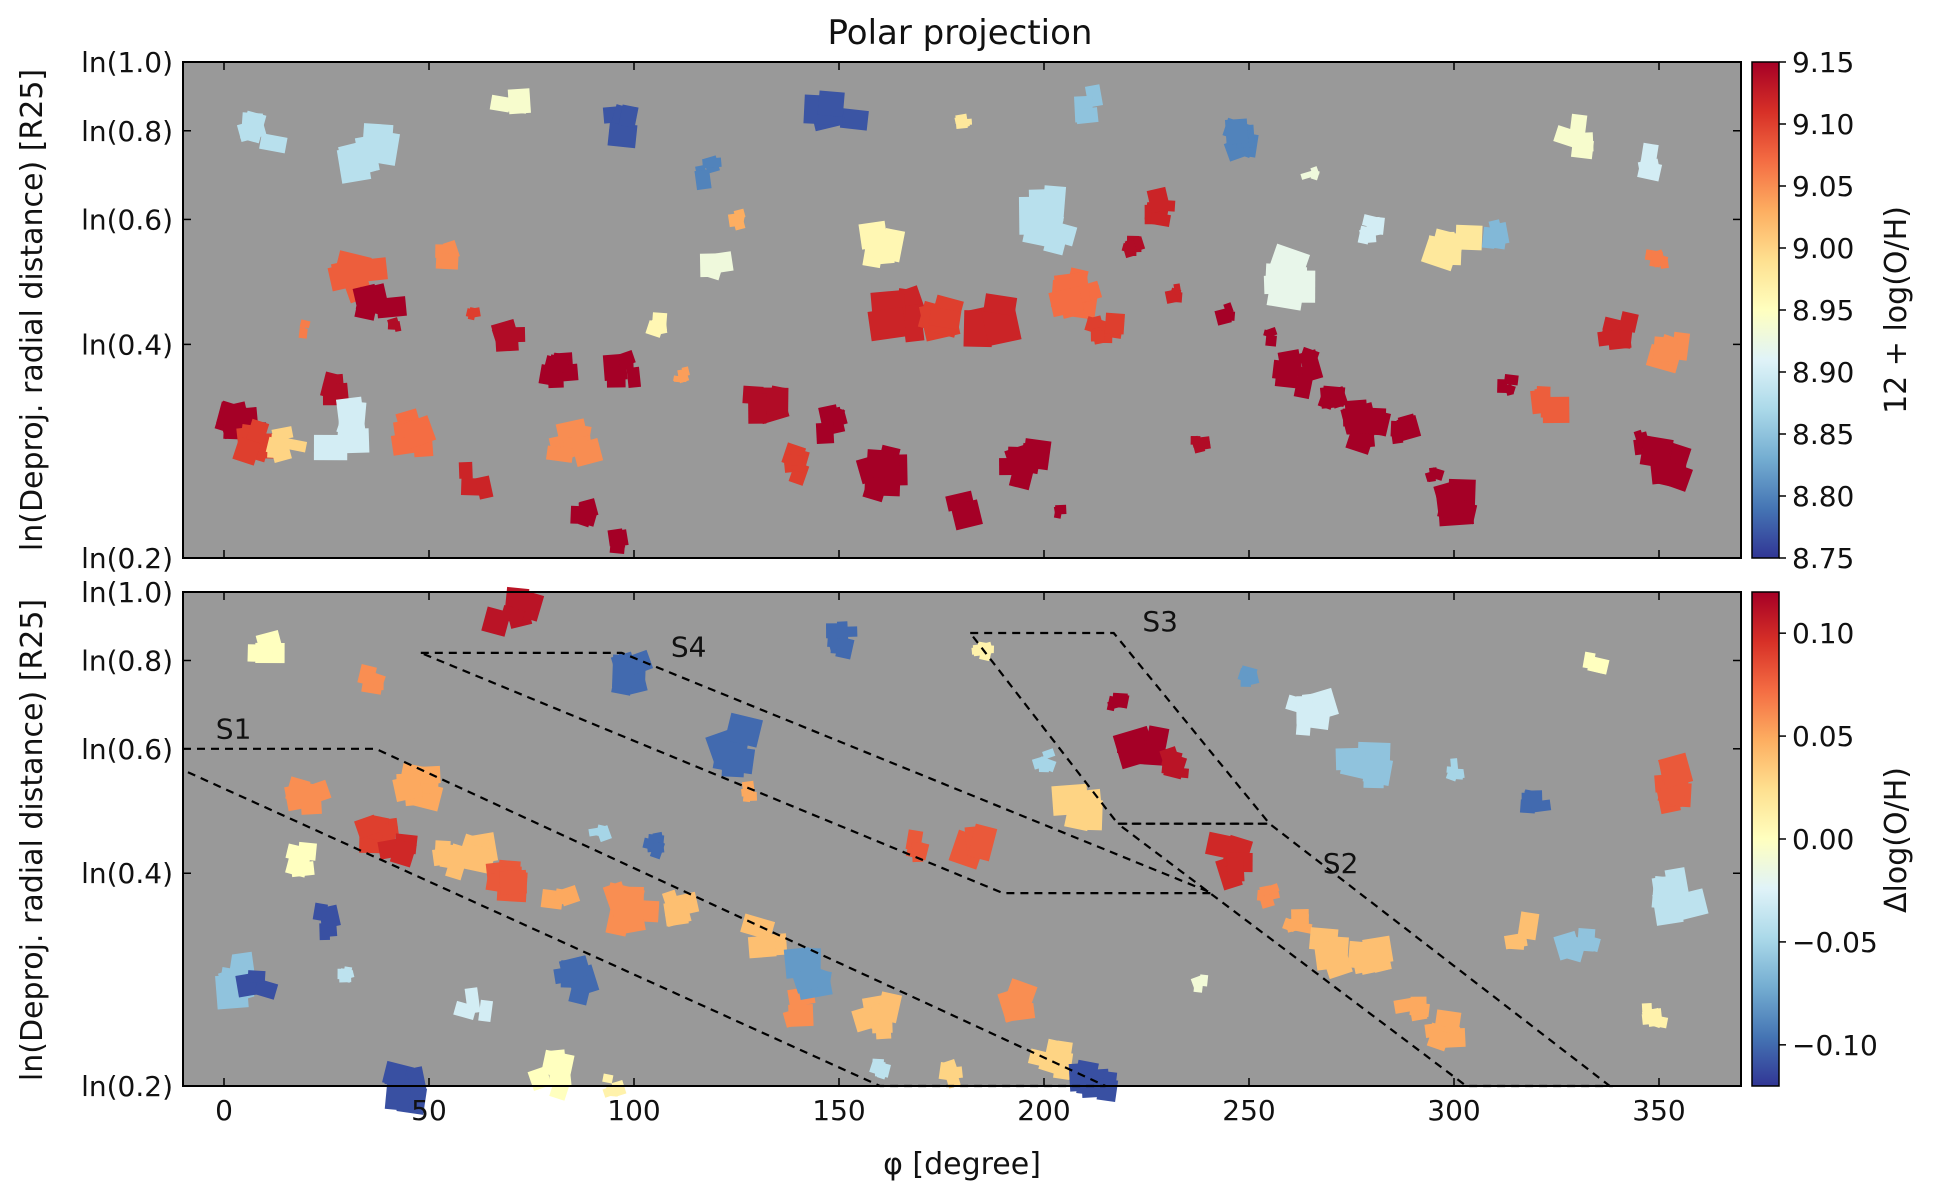 This screenshot has height=1194, width=1945. Describe the element at coordinates (1823, 558) in the screenshot. I see `colorbar-tick-label: 8.75` at that location.